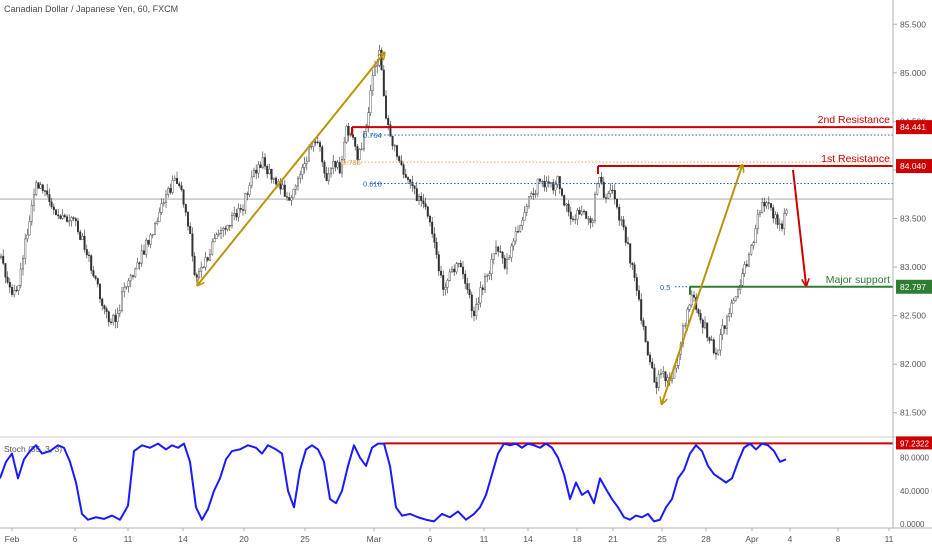  Describe the element at coordinates (914, 491) in the screenshot. I see `stoch-tick-label: 40.0000` at that location.